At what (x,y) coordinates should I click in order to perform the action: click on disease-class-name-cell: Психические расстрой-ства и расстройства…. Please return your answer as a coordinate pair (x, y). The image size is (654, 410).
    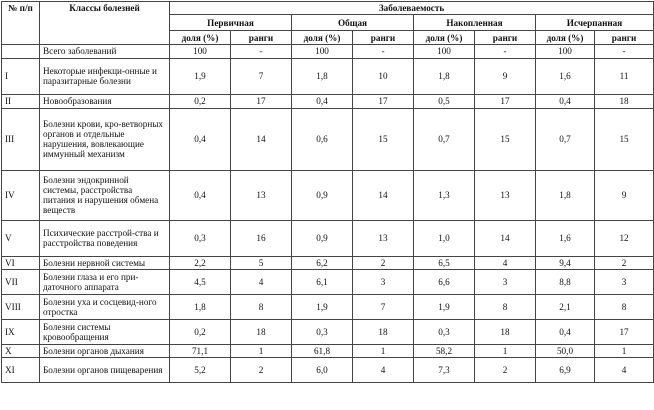
    Looking at the image, I should click on (104, 238).